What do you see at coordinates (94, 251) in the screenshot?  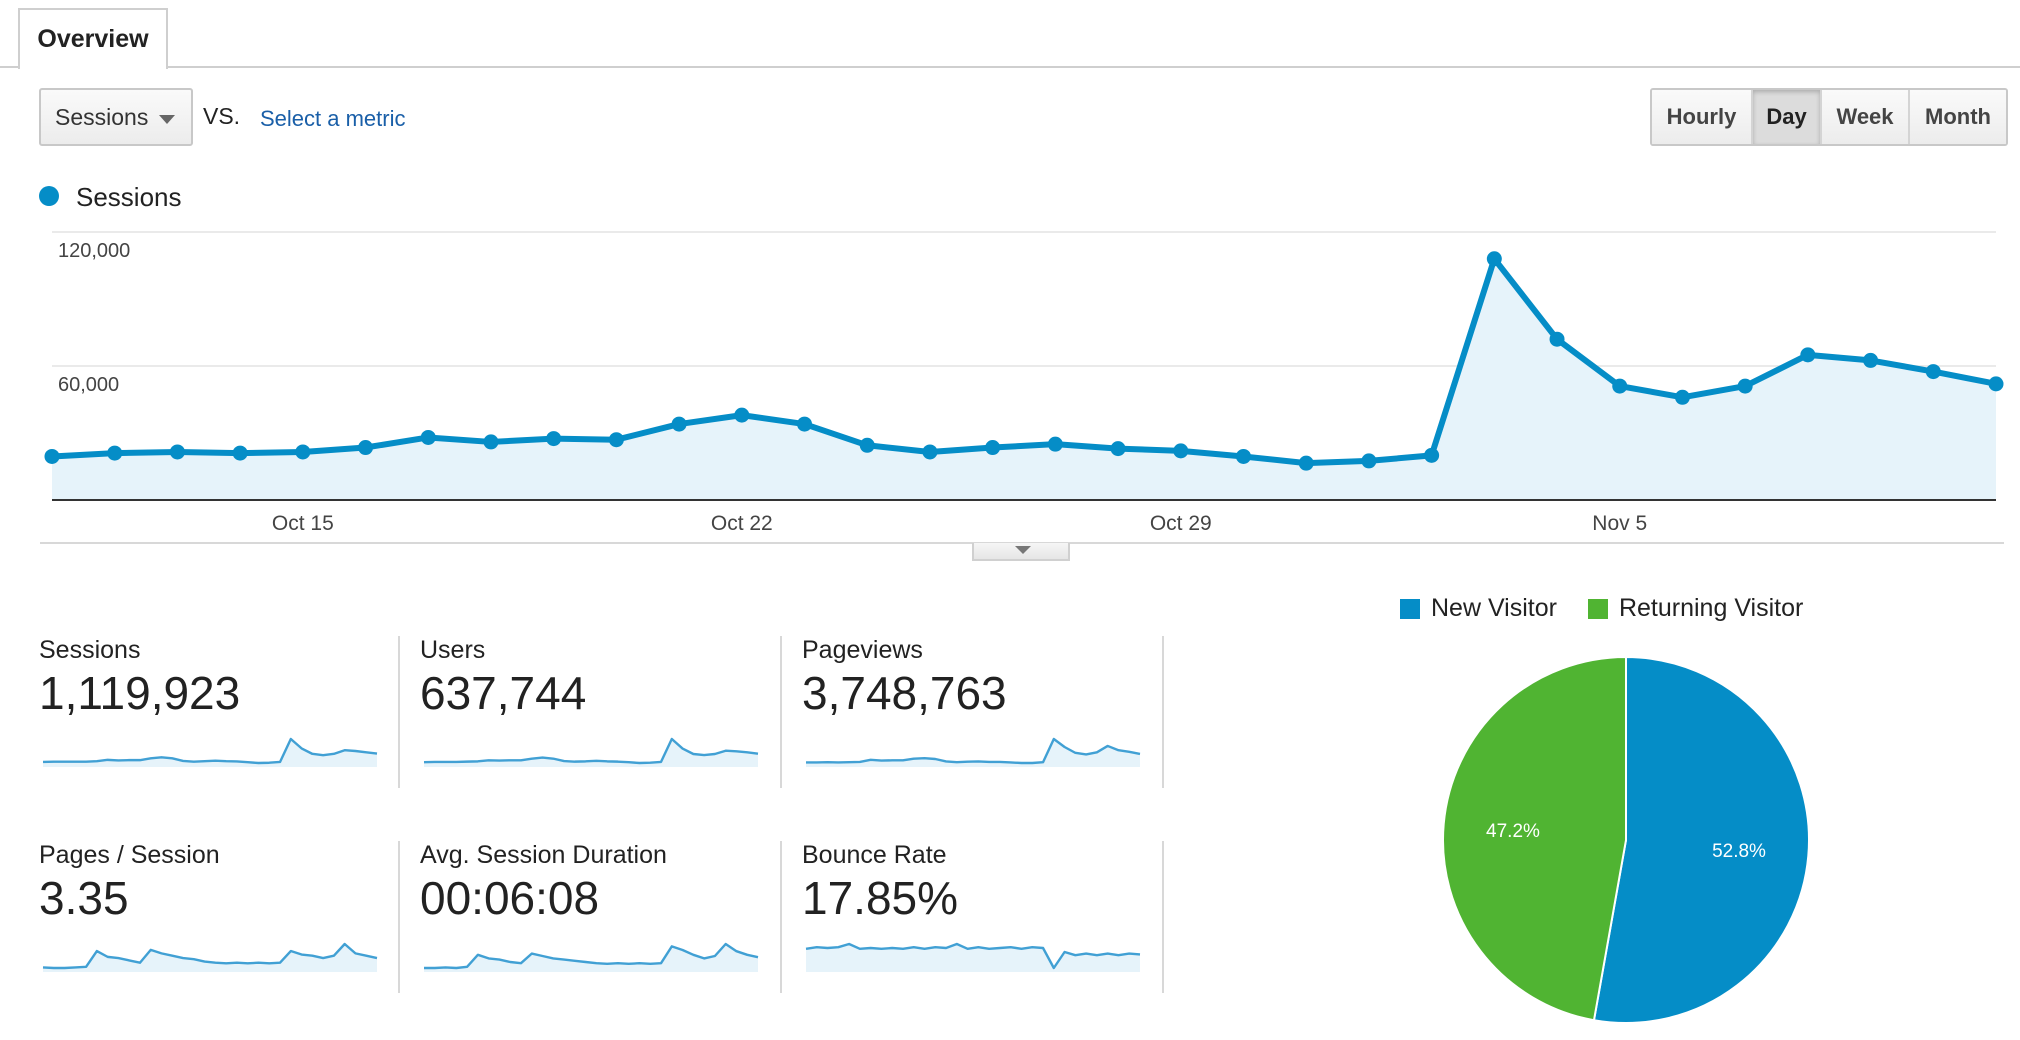 I see `y-tick-label: 120,000` at bounding box center [94, 251].